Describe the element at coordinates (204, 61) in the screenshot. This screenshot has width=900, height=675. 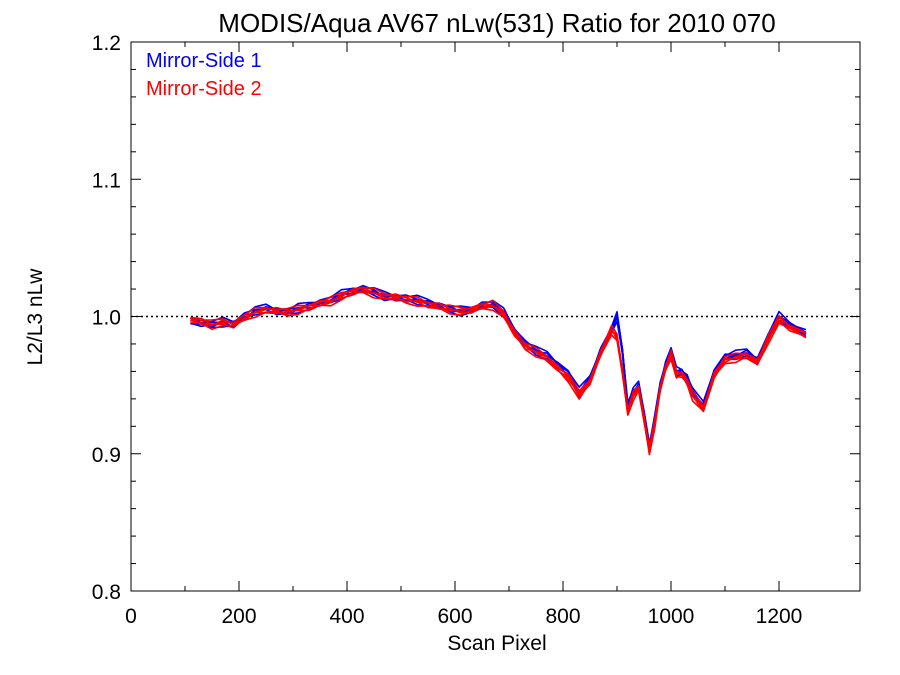
I see `legend-mirror-side-1: Mirror-Side 1` at that location.